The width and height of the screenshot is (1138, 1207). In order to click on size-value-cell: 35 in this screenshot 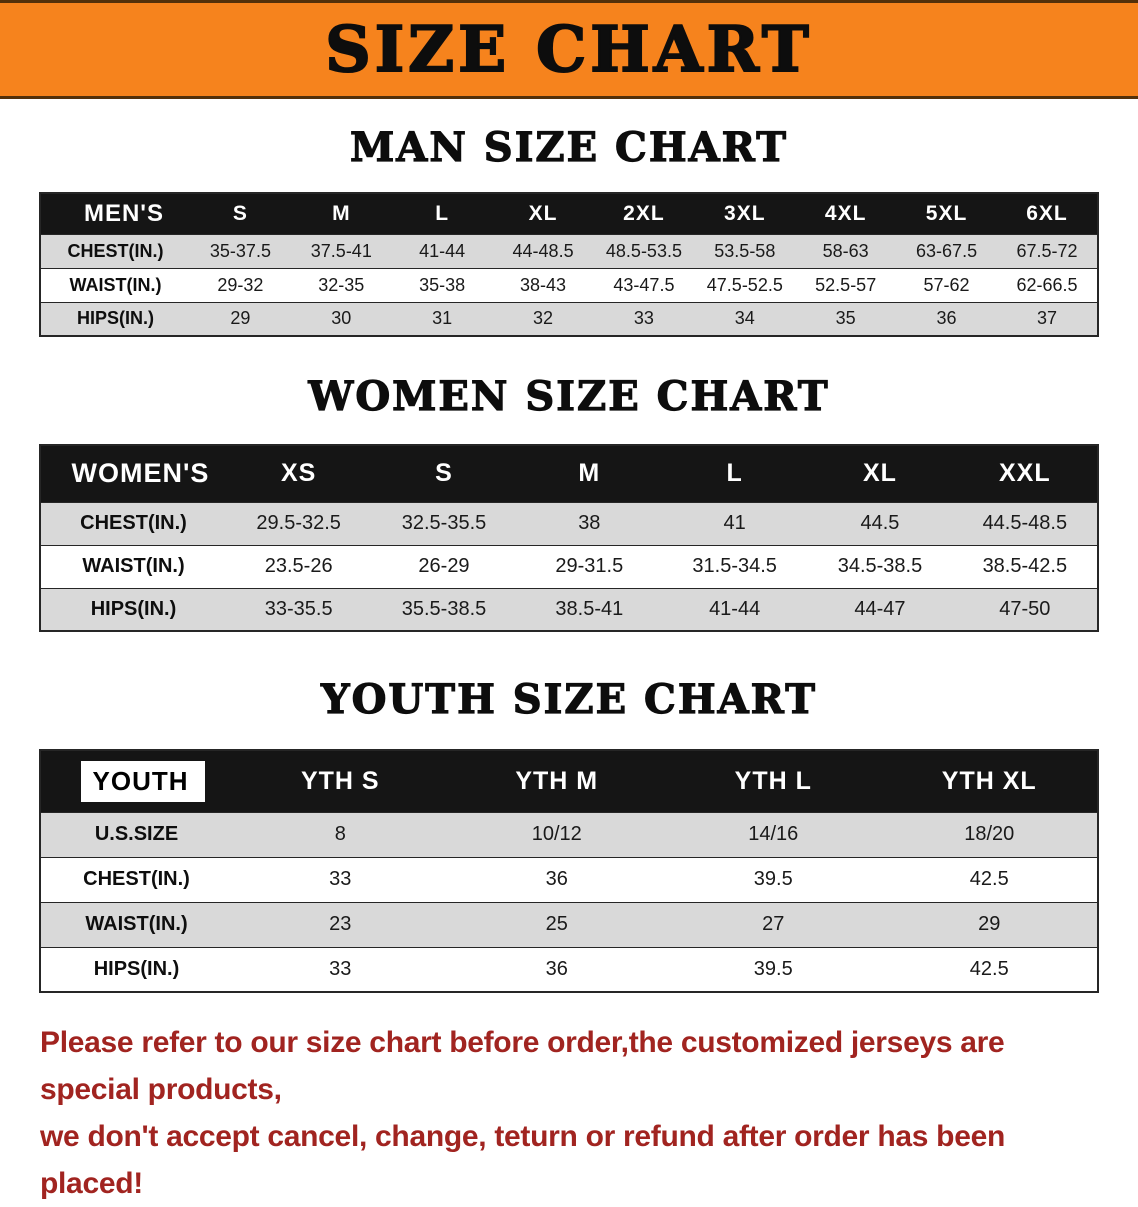, I will do `click(845, 318)`.